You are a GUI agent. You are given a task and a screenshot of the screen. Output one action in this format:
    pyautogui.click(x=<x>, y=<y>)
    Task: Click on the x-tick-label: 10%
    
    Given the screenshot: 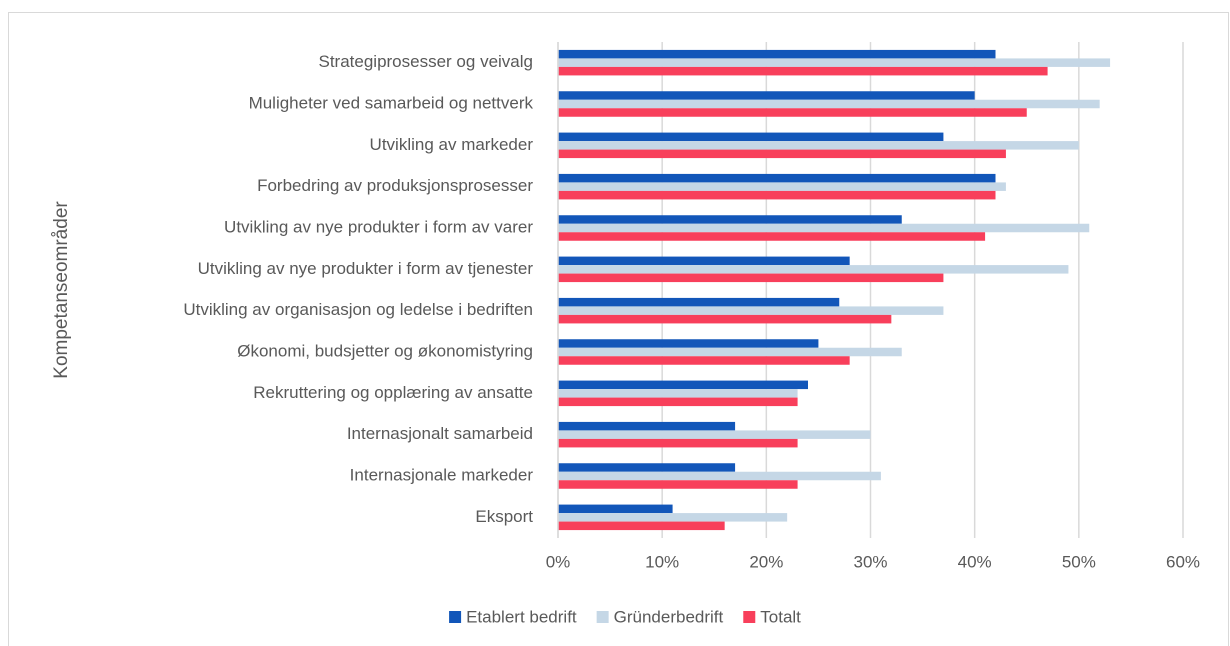 What is the action you would take?
    pyautogui.click(x=662, y=561)
    